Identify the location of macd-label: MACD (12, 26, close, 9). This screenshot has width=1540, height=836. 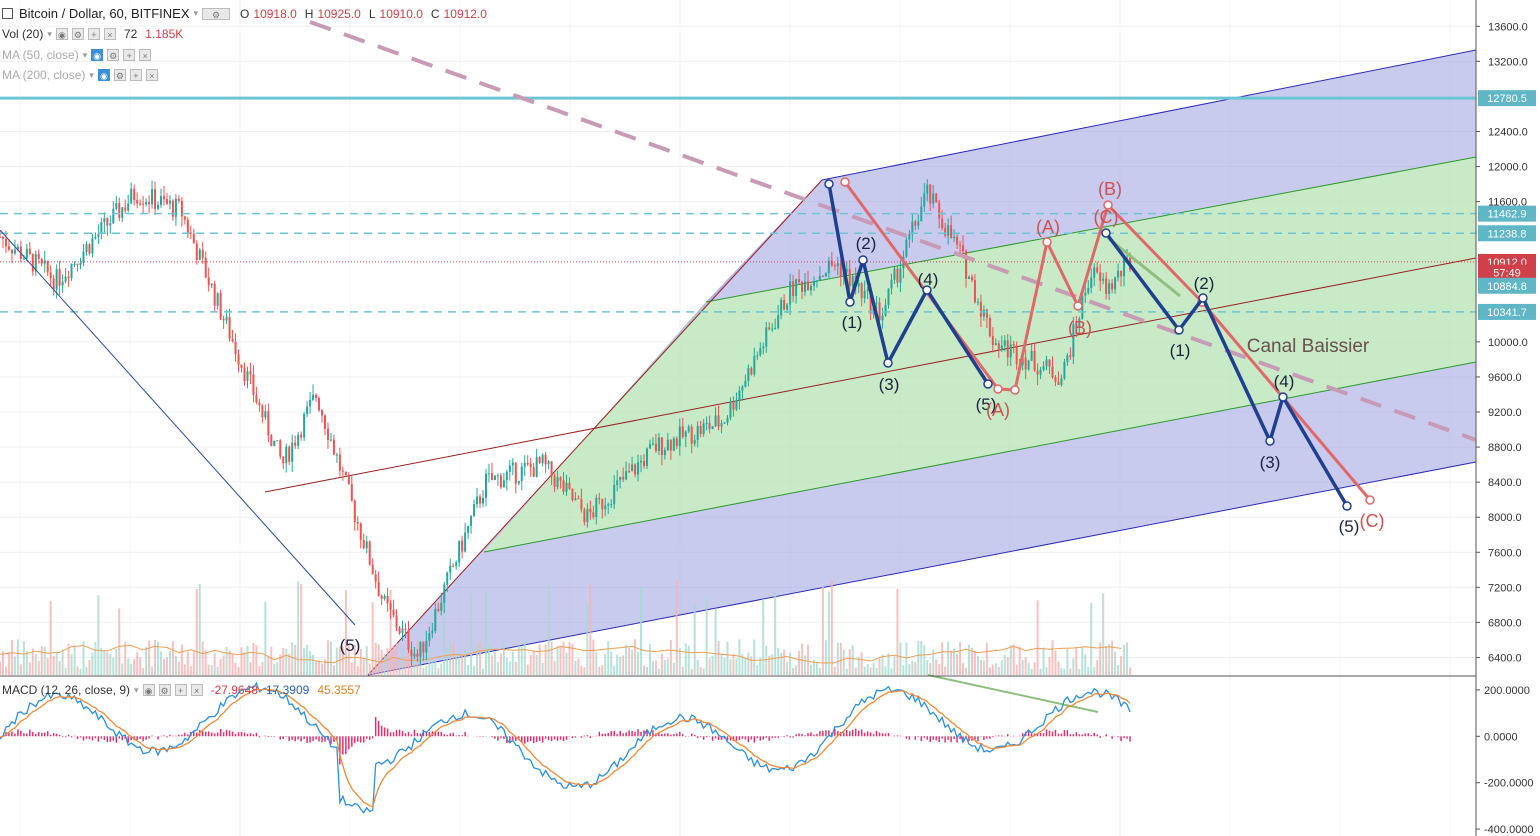
(66, 690).